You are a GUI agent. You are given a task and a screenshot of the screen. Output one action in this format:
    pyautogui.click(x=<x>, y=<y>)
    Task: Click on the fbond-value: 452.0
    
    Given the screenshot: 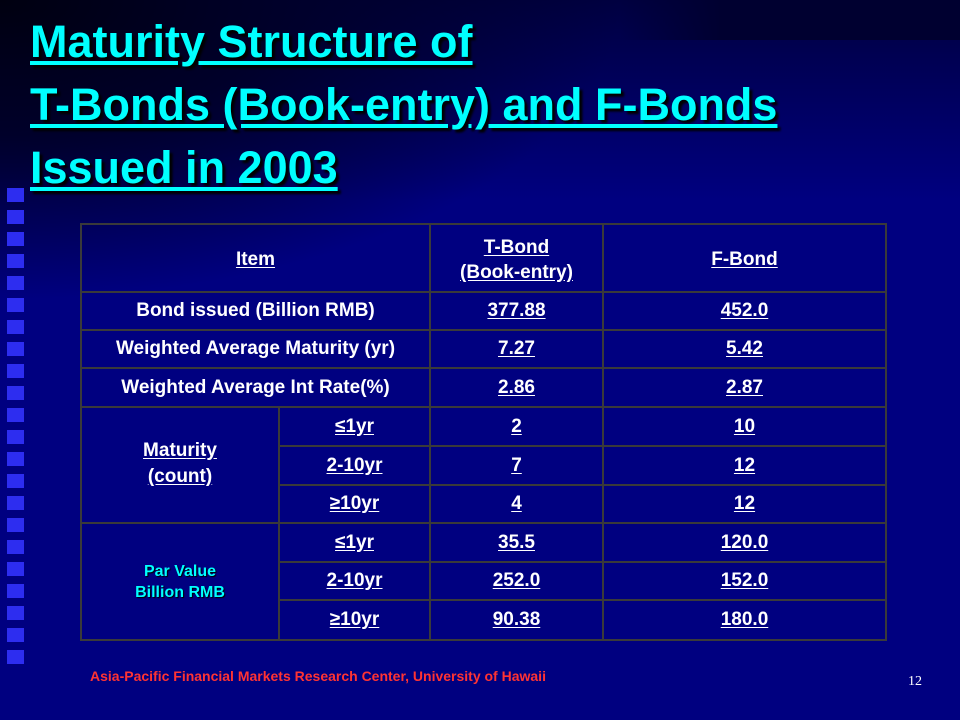 What is the action you would take?
    pyautogui.click(x=744, y=311)
    